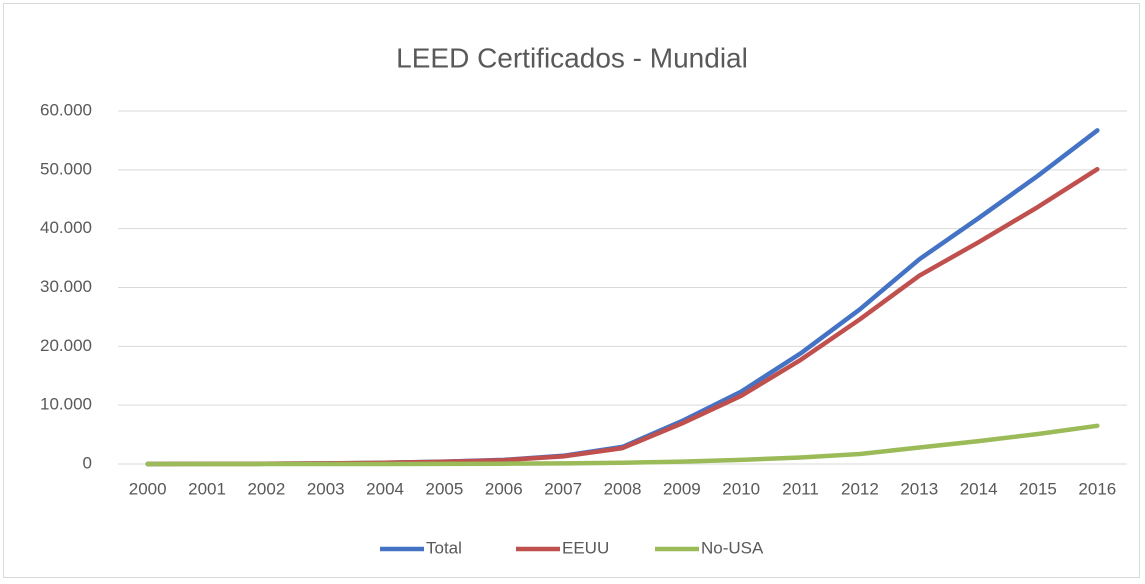 The image size is (1145, 584). I want to click on x-tick-label: 2006, so click(504, 488).